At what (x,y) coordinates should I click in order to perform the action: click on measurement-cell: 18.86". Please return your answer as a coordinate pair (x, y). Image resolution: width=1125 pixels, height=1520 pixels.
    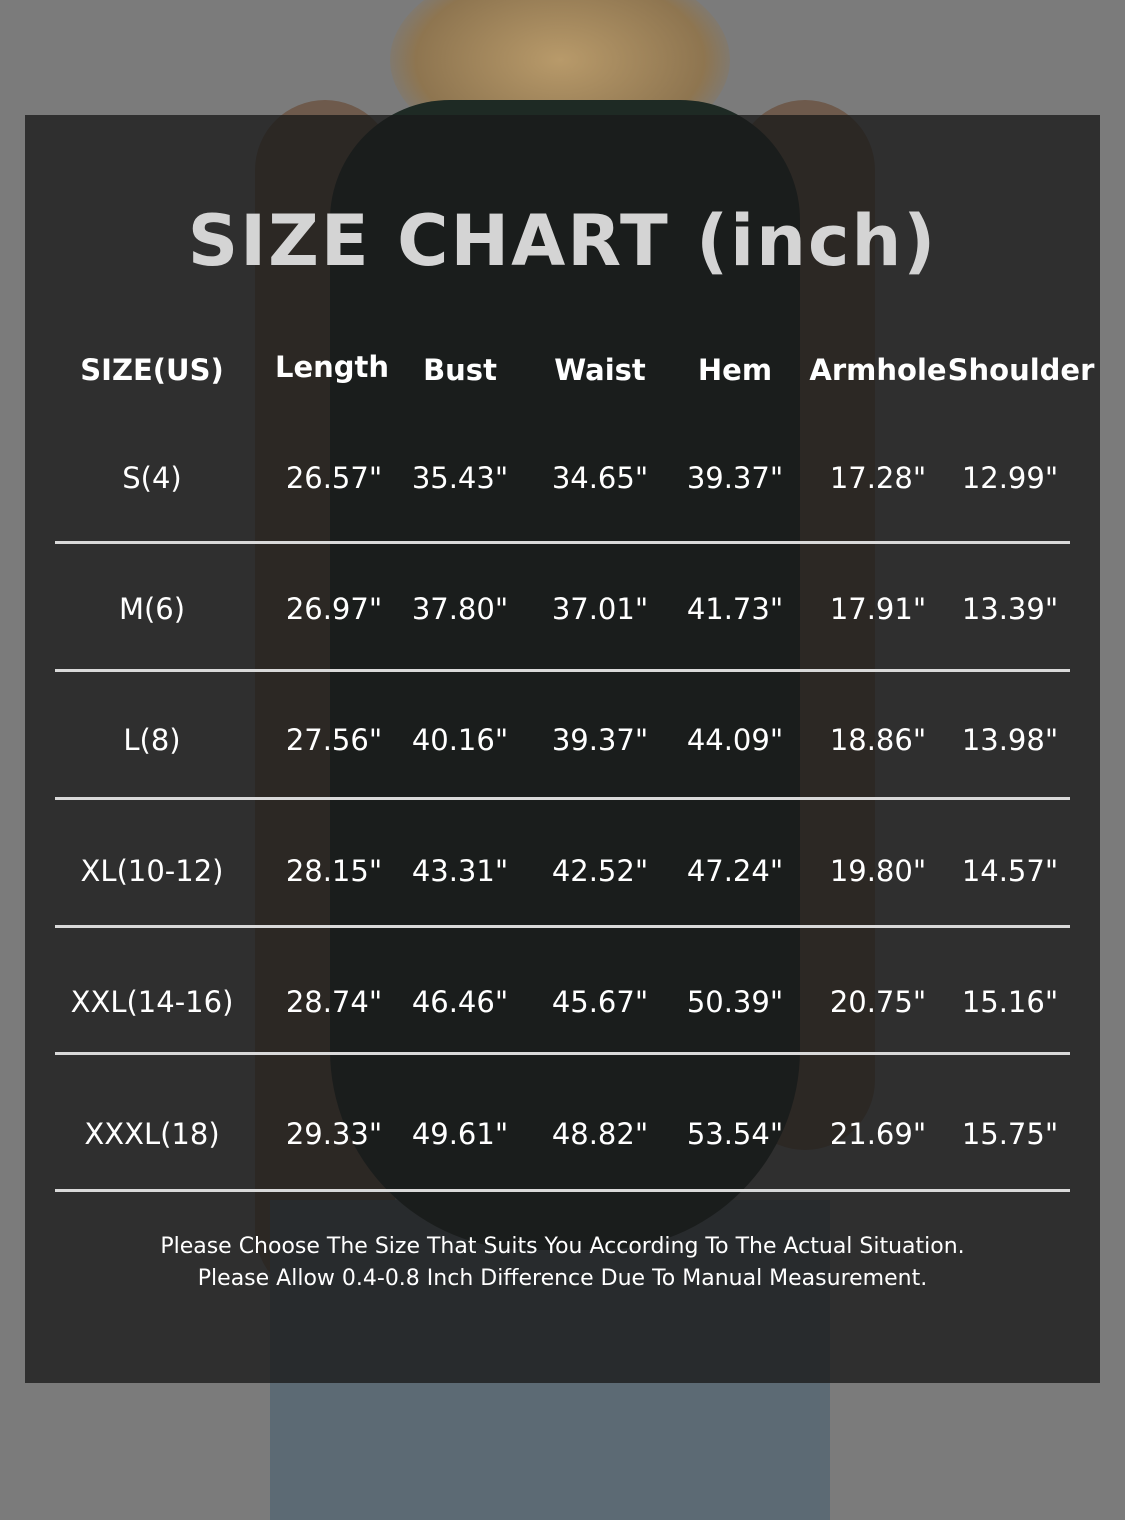
    Looking at the image, I should click on (878, 740).